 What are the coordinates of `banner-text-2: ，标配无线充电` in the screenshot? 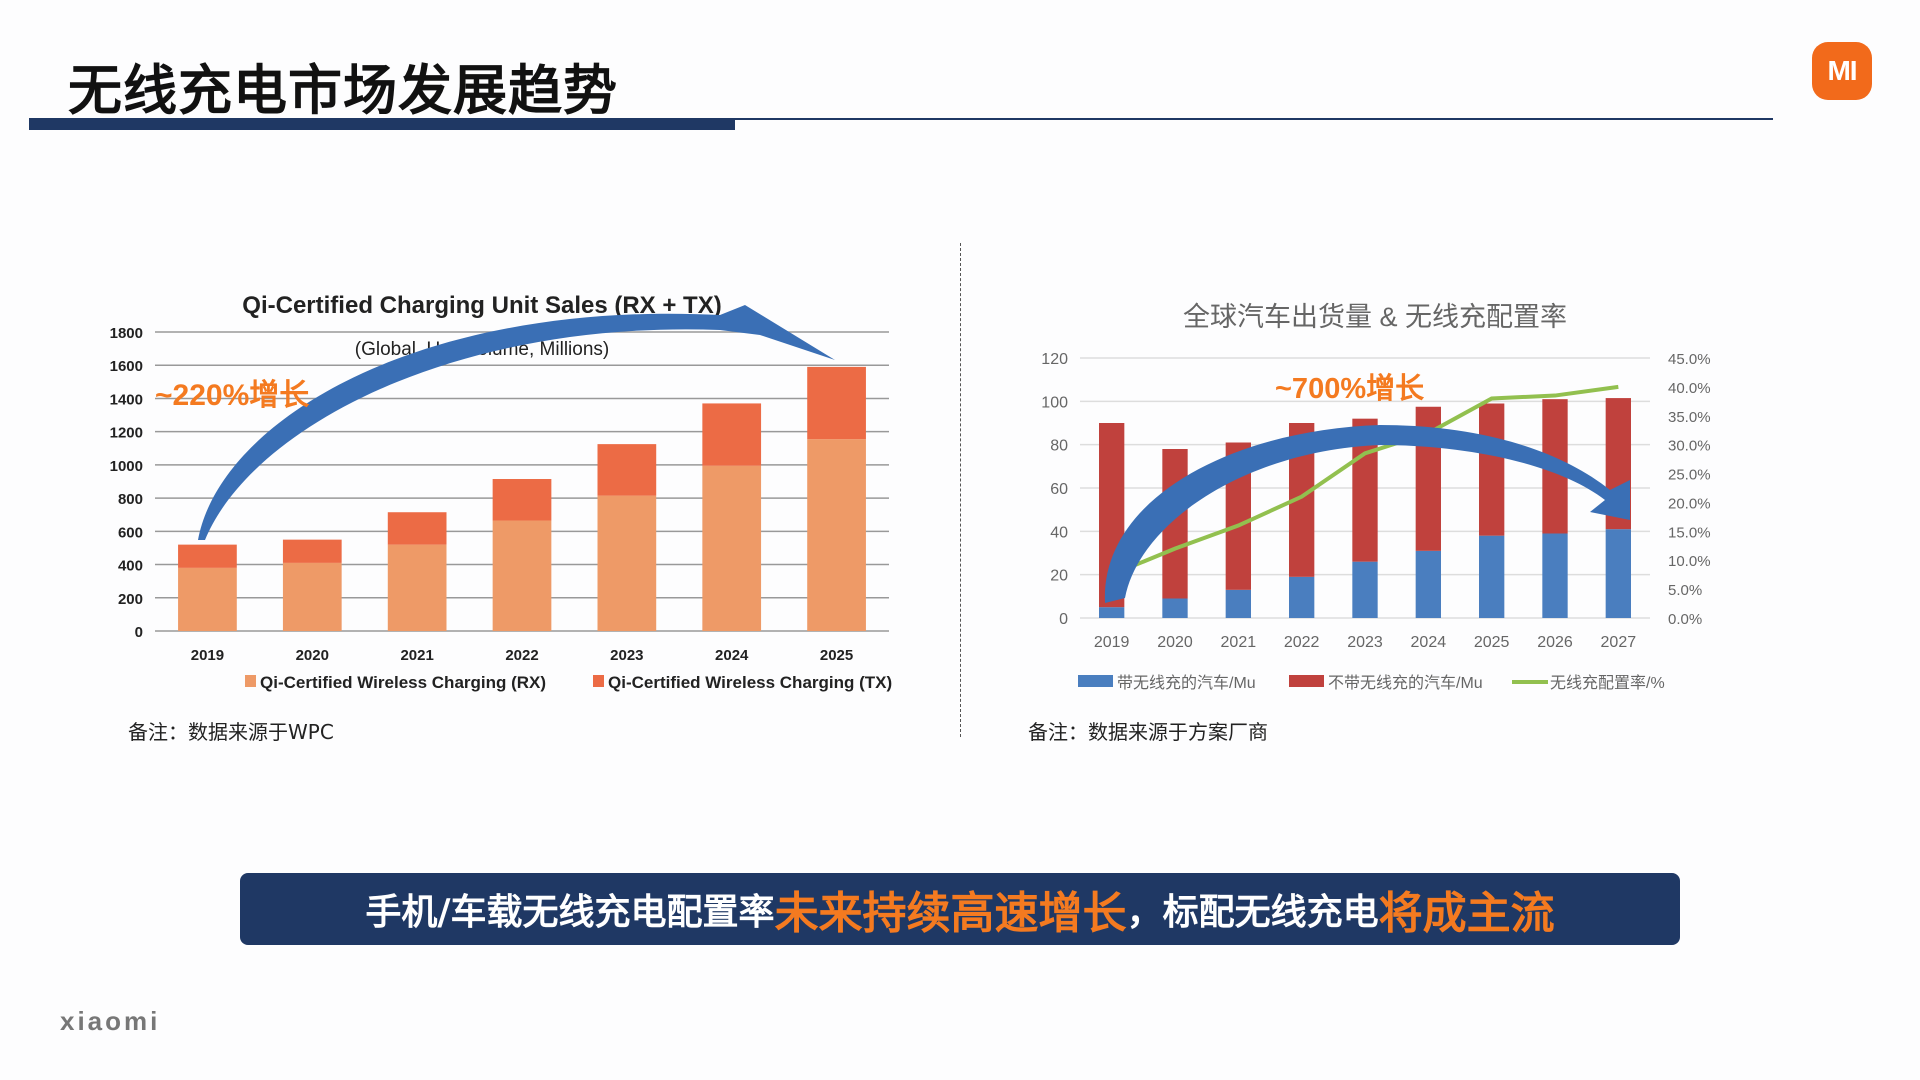 It's located at (1252, 912).